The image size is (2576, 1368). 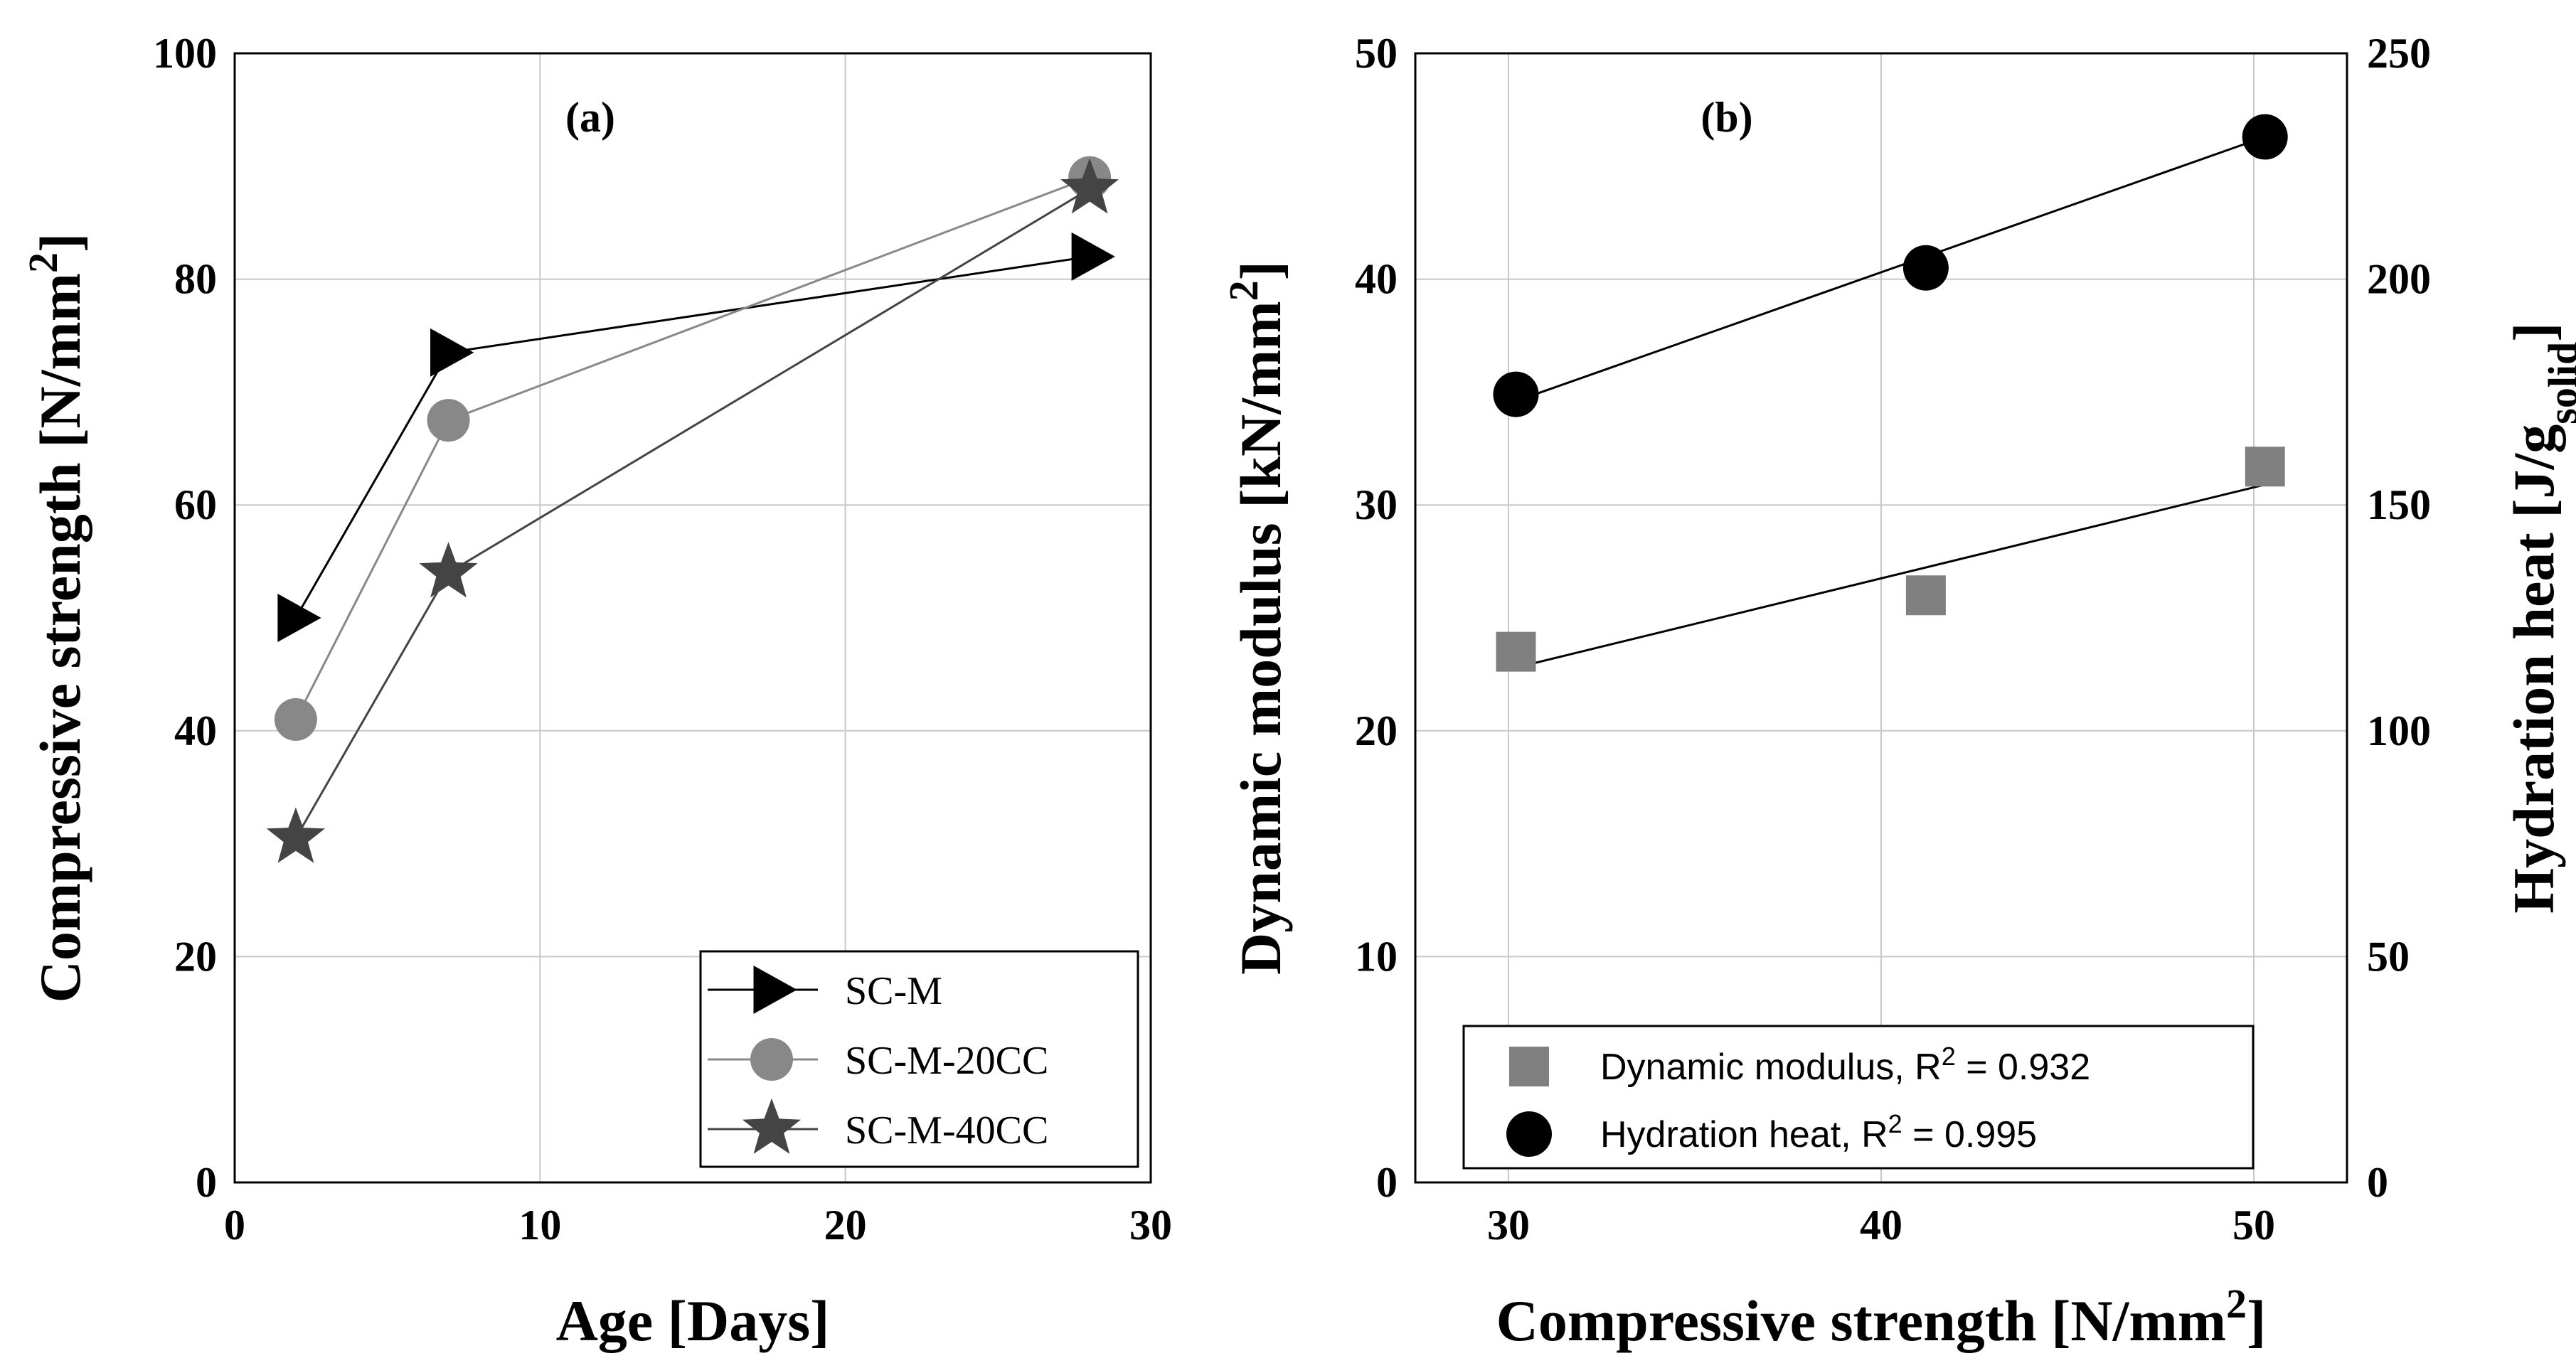 What do you see at coordinates (1891, 576) in the screenshot?
I see `fit-line-dynamic-modulus` at bounding box center [1891, 576].